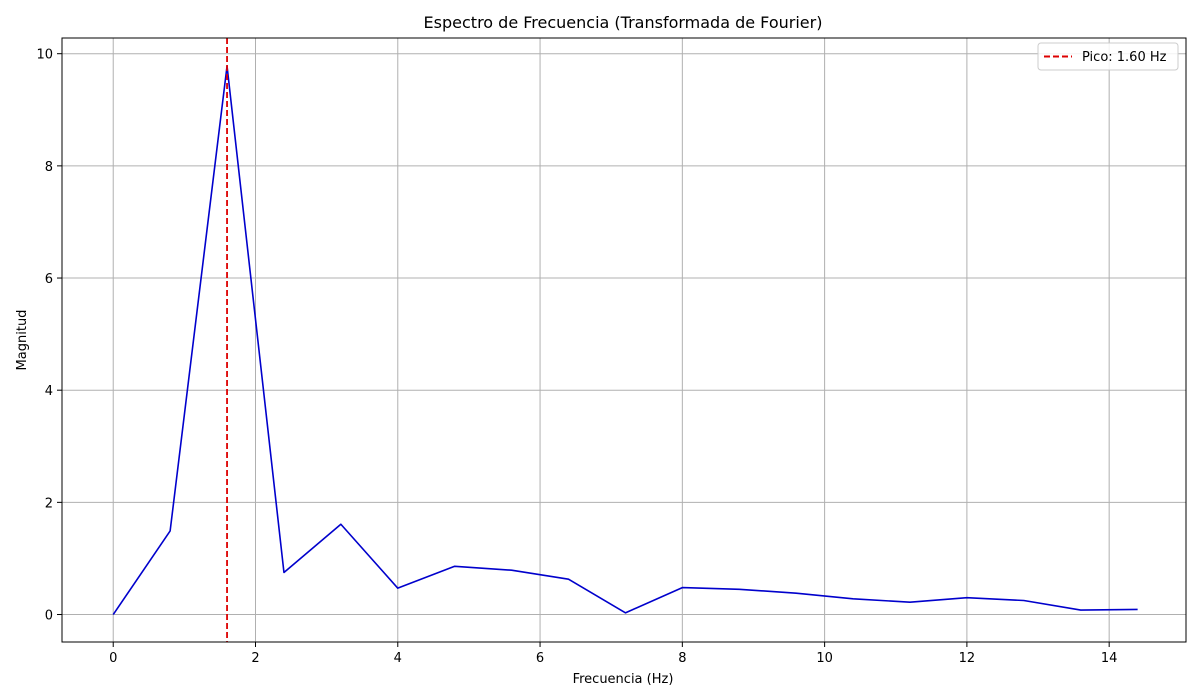 This screenshot has height=700, width=1200. I want to click on y-tick-label: 6, so click(49, 279).